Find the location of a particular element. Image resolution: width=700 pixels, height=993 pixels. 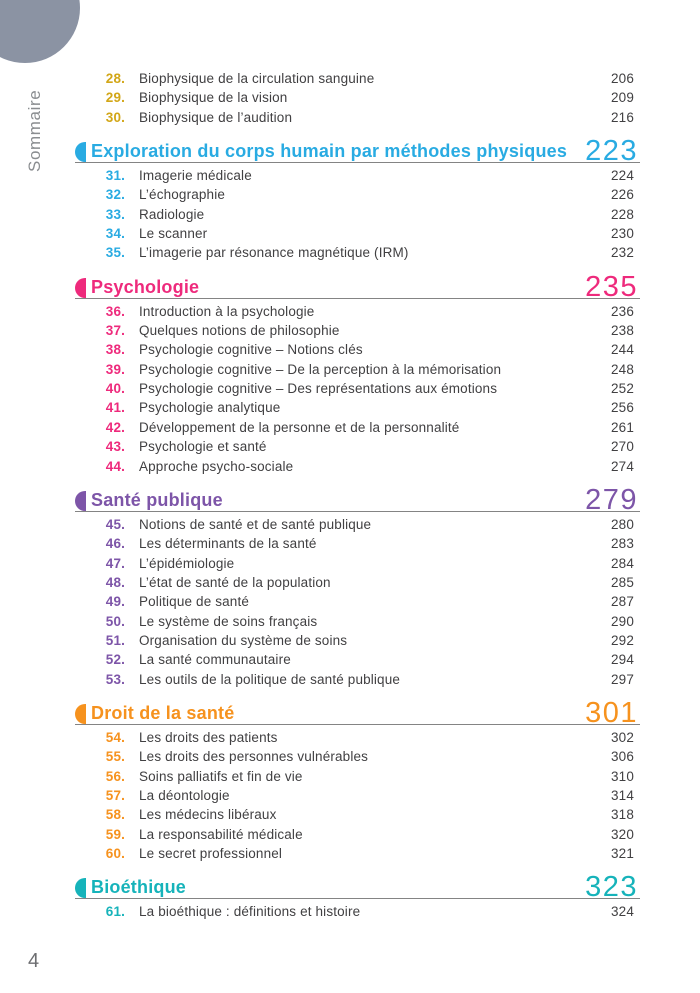

entry-number: 53. is located at coordinates (115, 679).